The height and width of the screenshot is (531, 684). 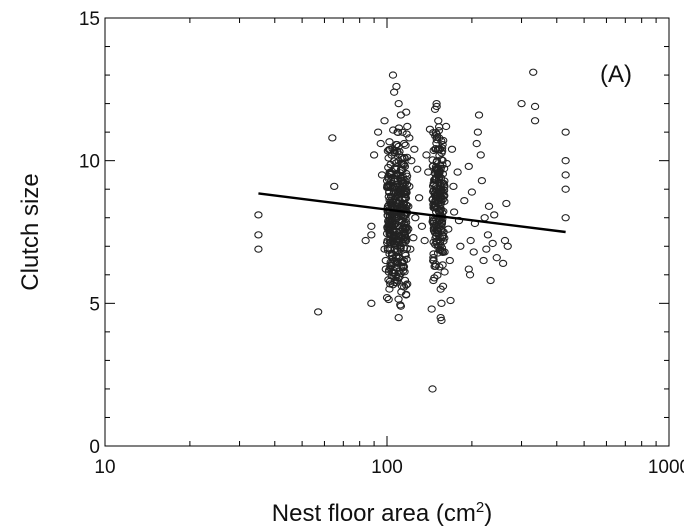 I want to click on y-axis-title: Clutch size, so click(x=30, y=231).